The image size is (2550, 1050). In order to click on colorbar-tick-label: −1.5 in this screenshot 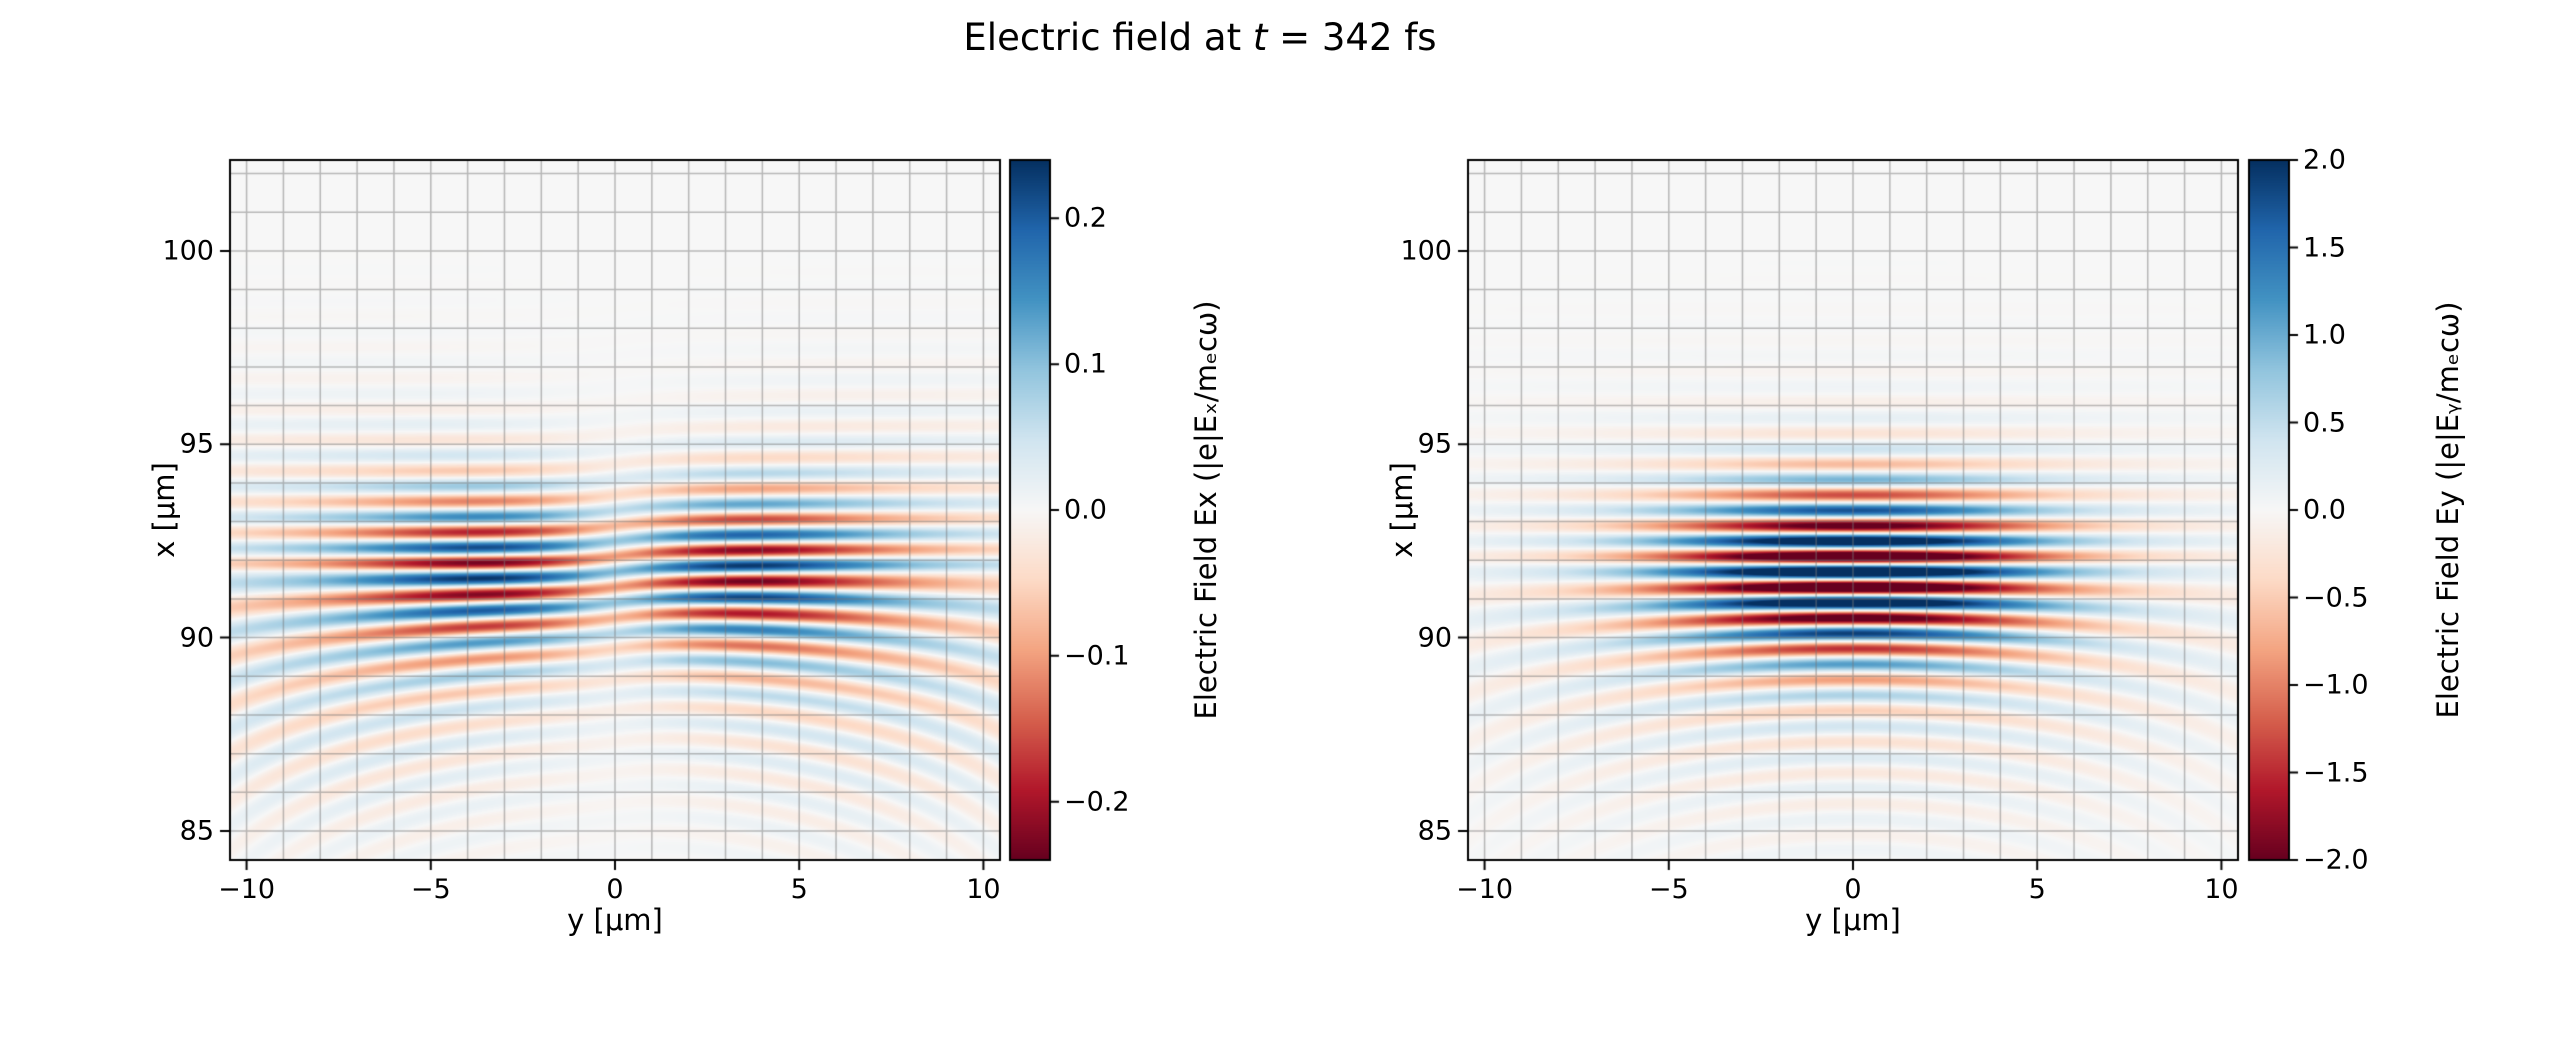, I will do `click(2336, 772)`.